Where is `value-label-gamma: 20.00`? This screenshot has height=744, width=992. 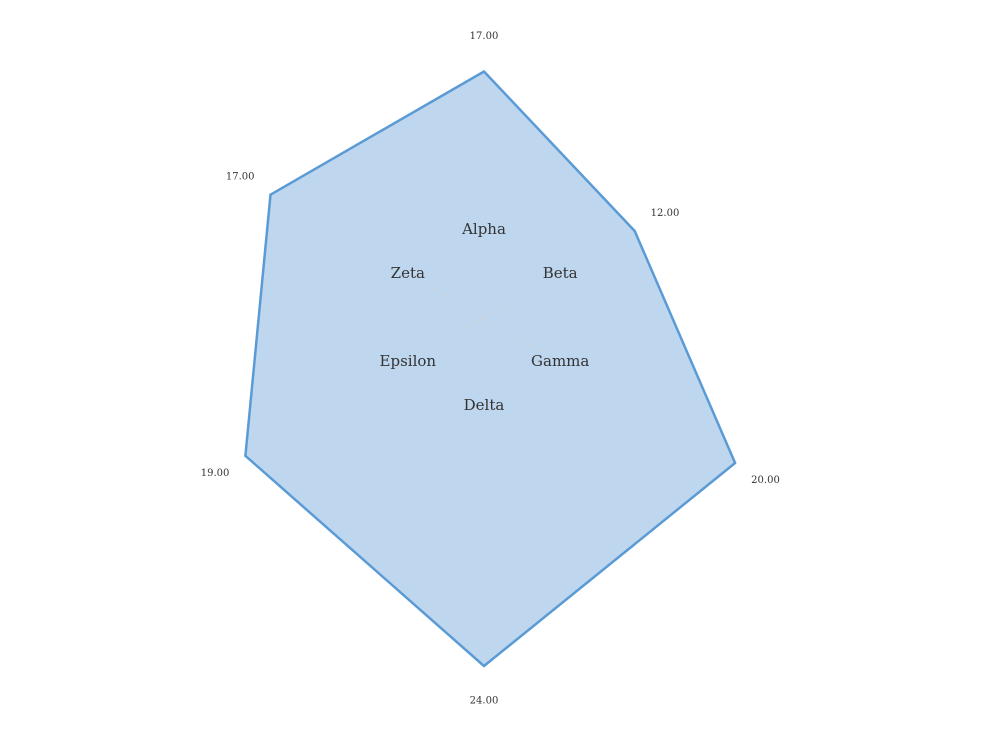
value-label-gamma: 20.00 is located at coordinates (765, 480).